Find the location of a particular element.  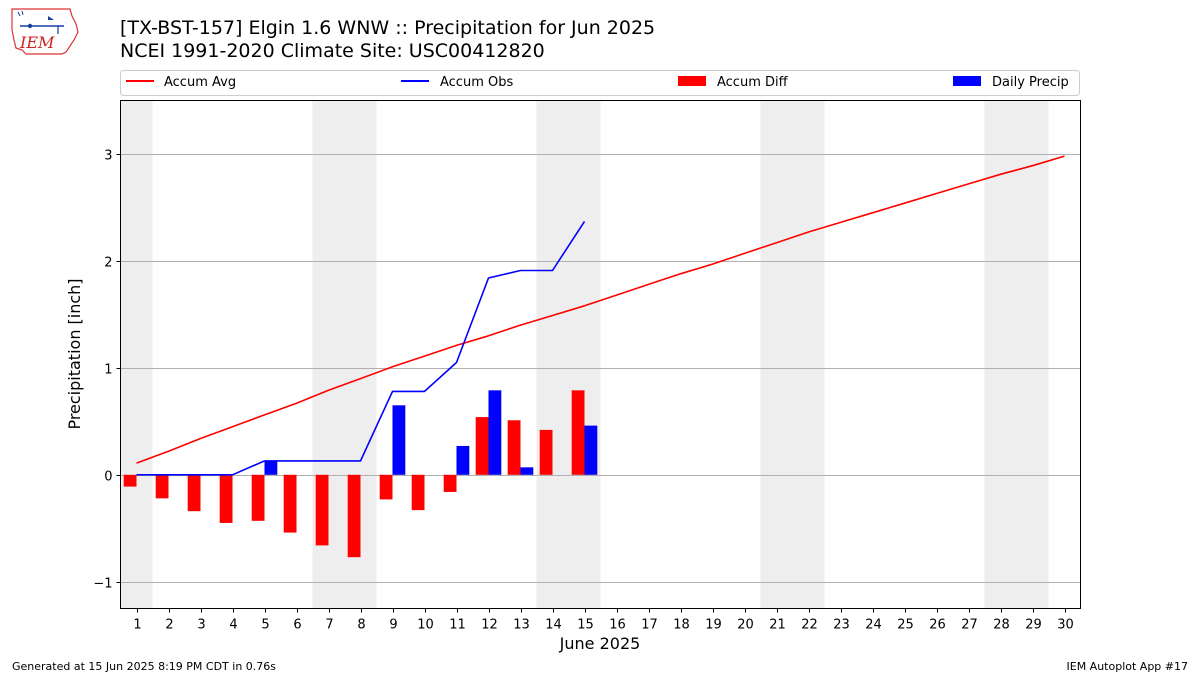

bars is located at coordinates (360, 474).